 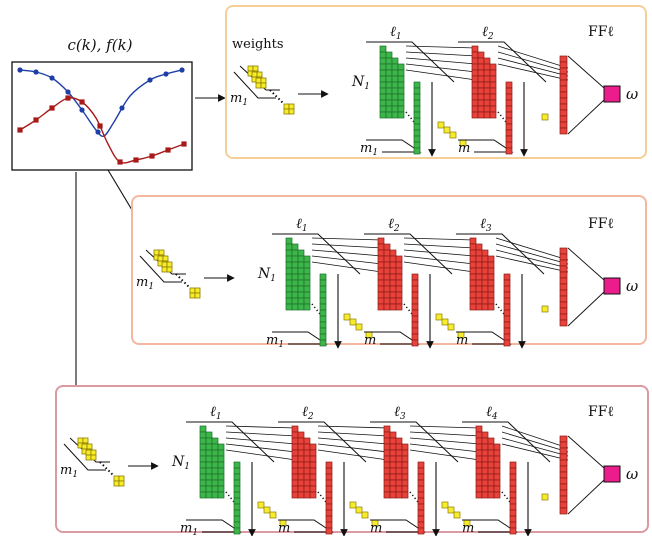 What do you see at coordinates (99, 45) in the screenshot?
I see `input-plot-title: c(k), f(k)` at bounding box center [99, 45].